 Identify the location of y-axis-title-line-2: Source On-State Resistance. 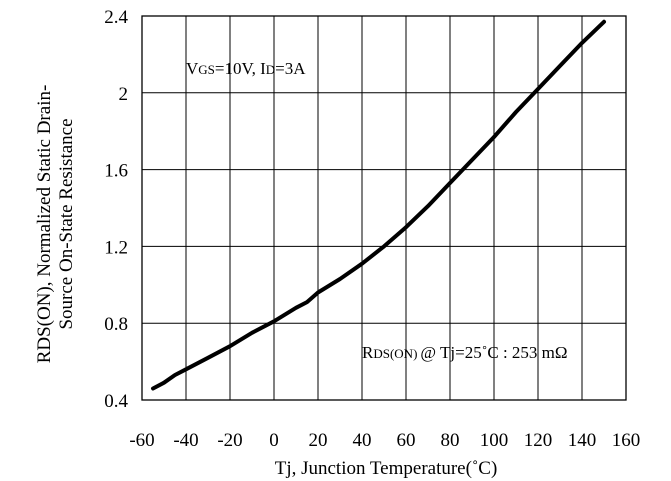
(66, 223).